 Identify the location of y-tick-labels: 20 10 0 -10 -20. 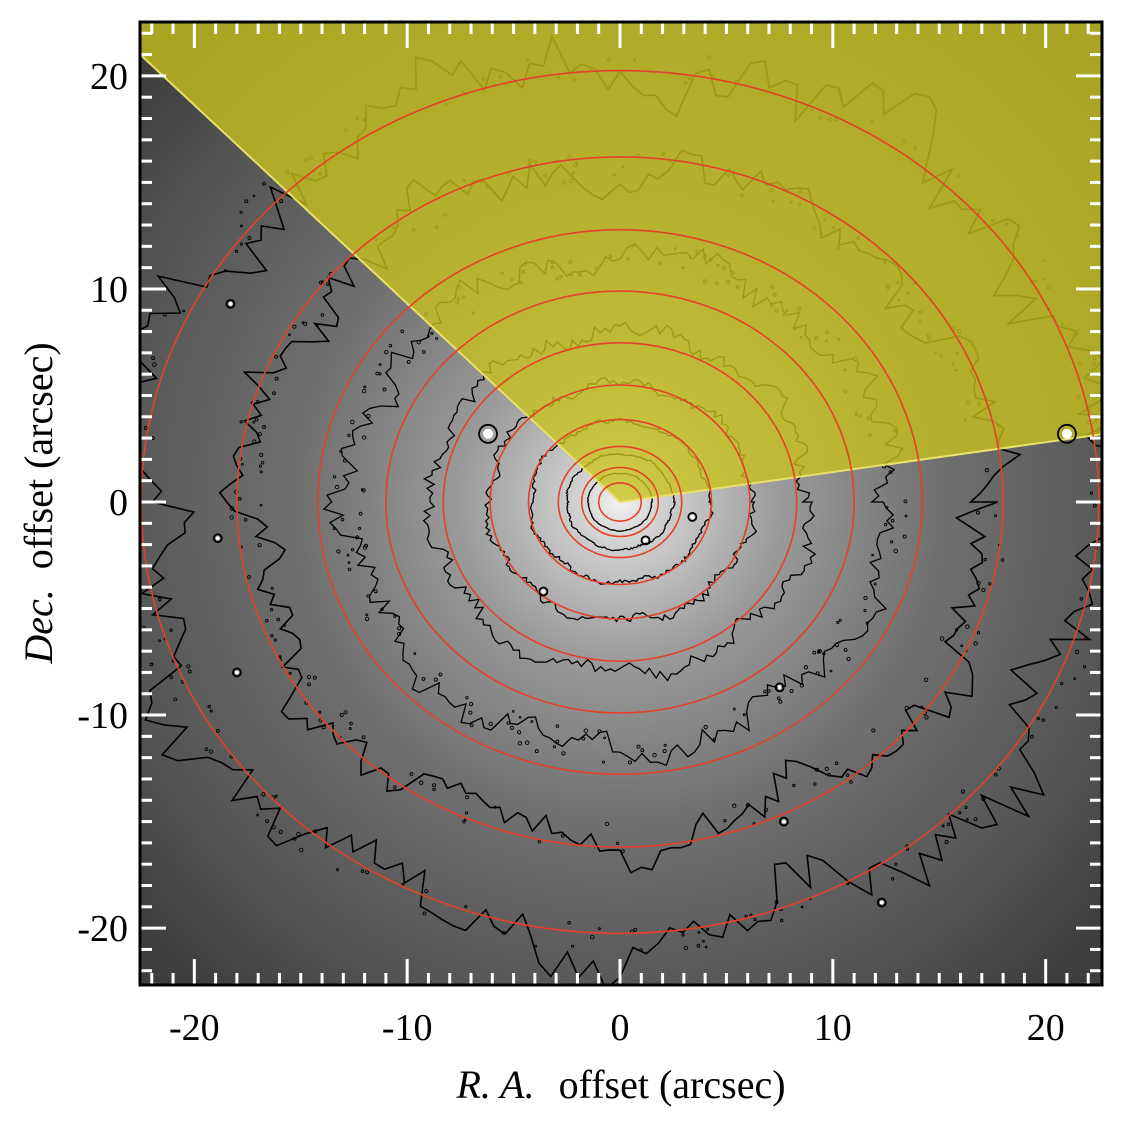
(102, 503).